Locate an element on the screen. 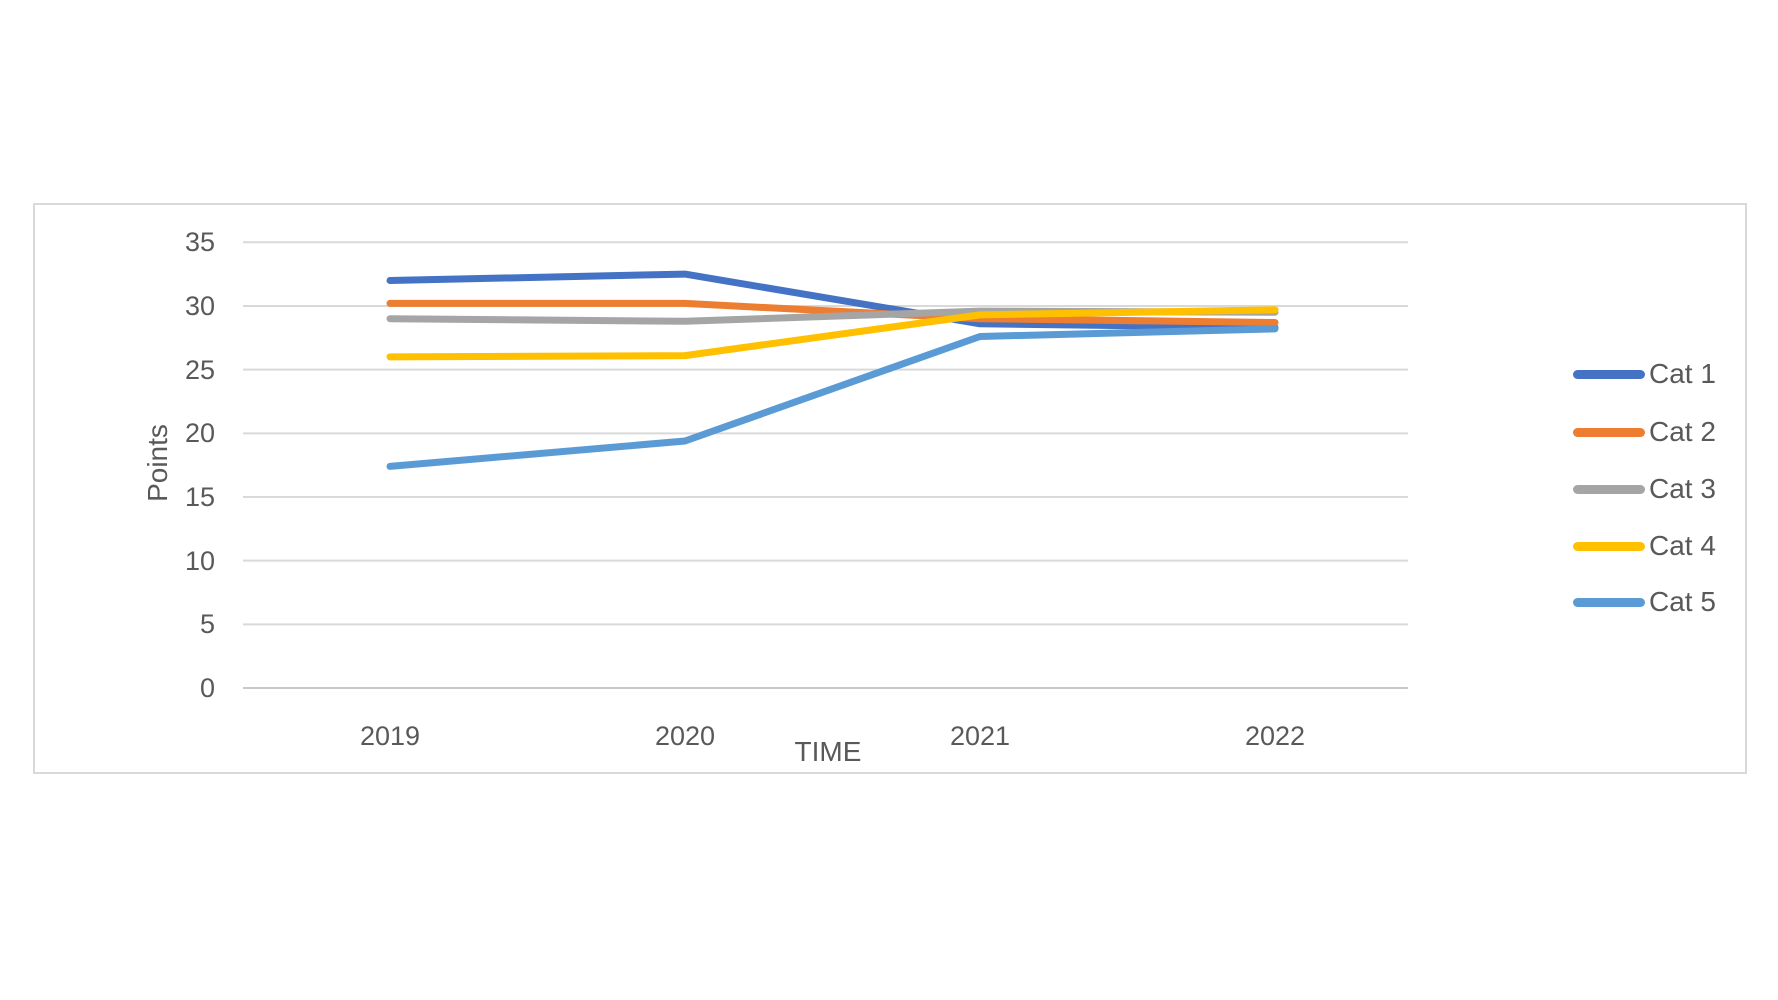 The image size is (1778, 1000). legend-item-cat-5: Cat 5 is located at coordinates (1644, 602).